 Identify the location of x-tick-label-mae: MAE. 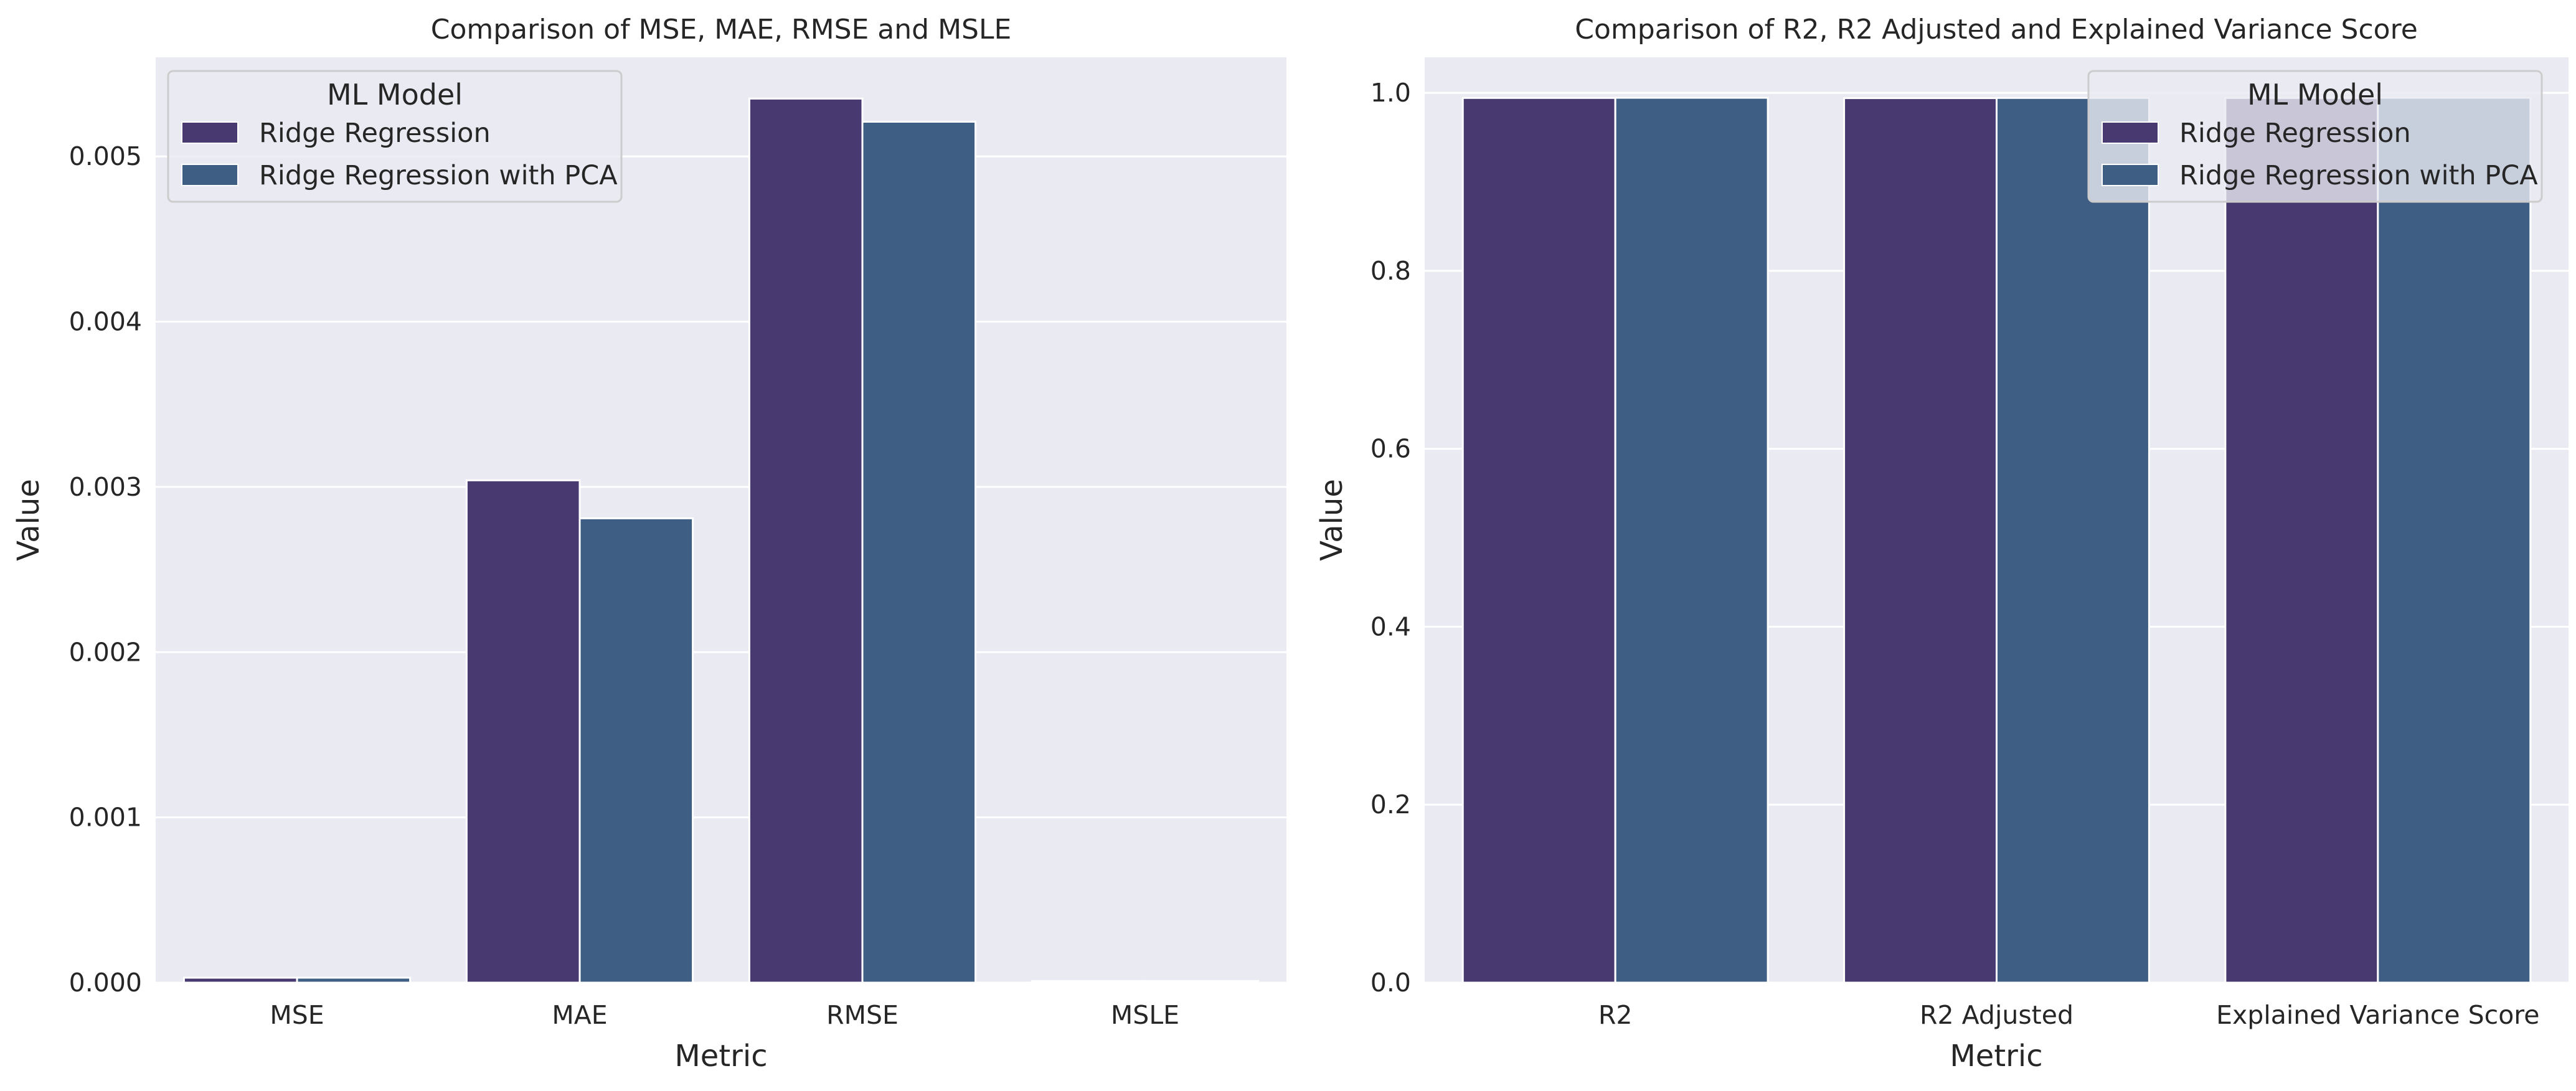
(579, 1015).